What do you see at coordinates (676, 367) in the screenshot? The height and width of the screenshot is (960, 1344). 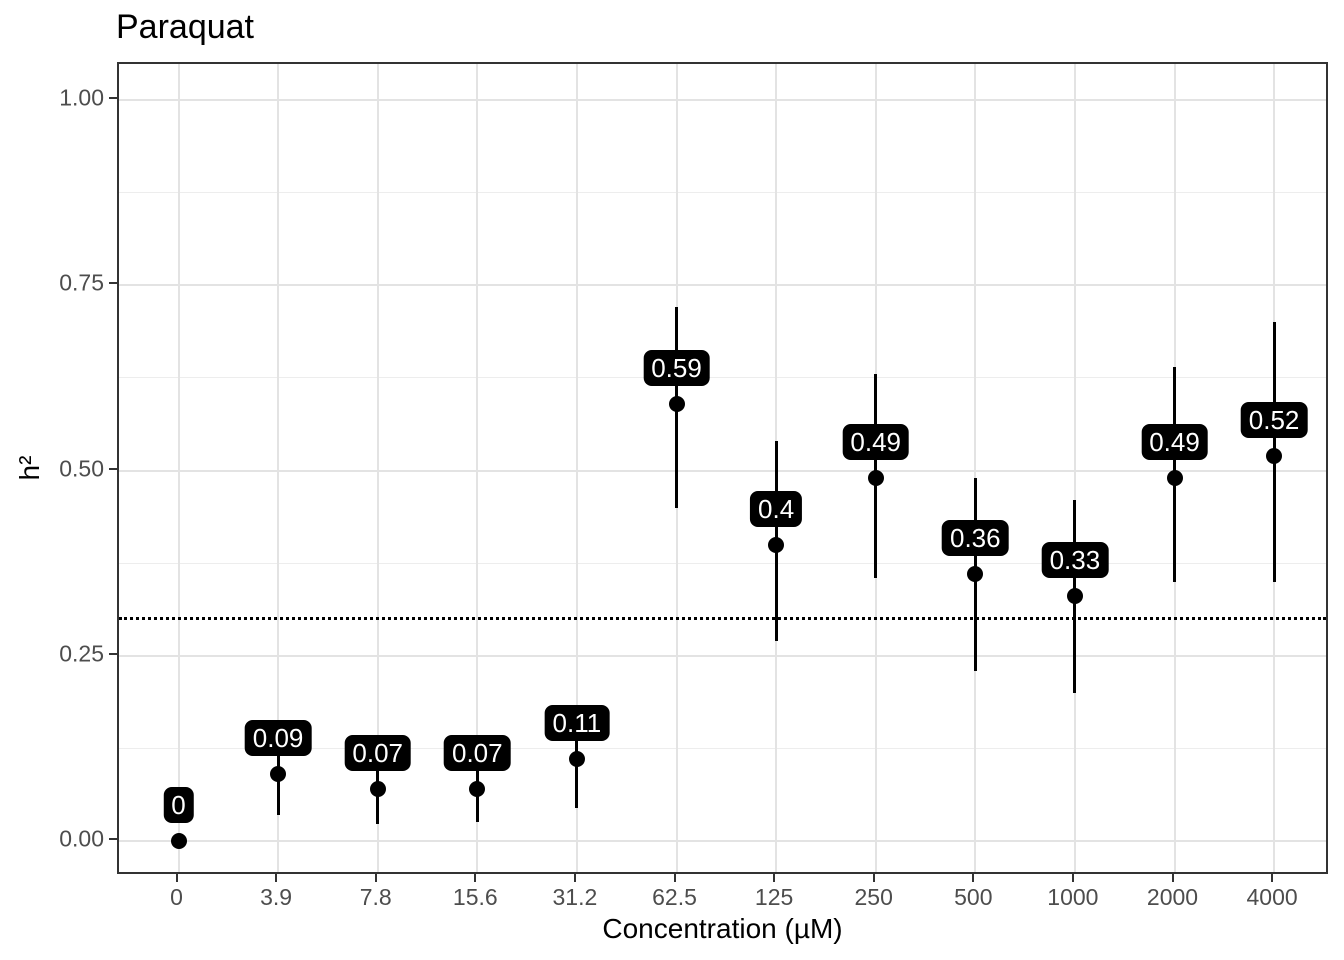 I see `point-label: 0.59` at bounding box center [676, 367].